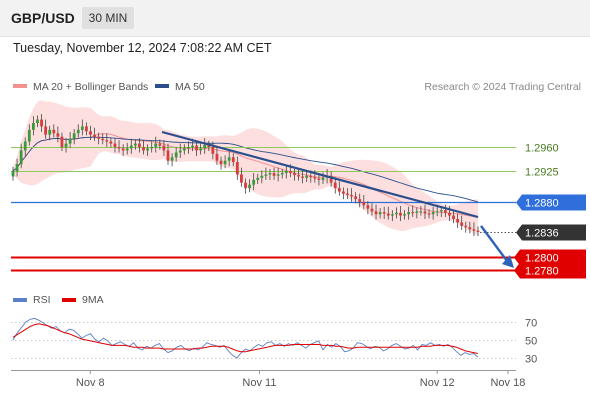 The image size is (590, 400). Describe the element at coordinates (259, 383) in the screenshot. I see `time-tick-label: Nov 11` at that location.